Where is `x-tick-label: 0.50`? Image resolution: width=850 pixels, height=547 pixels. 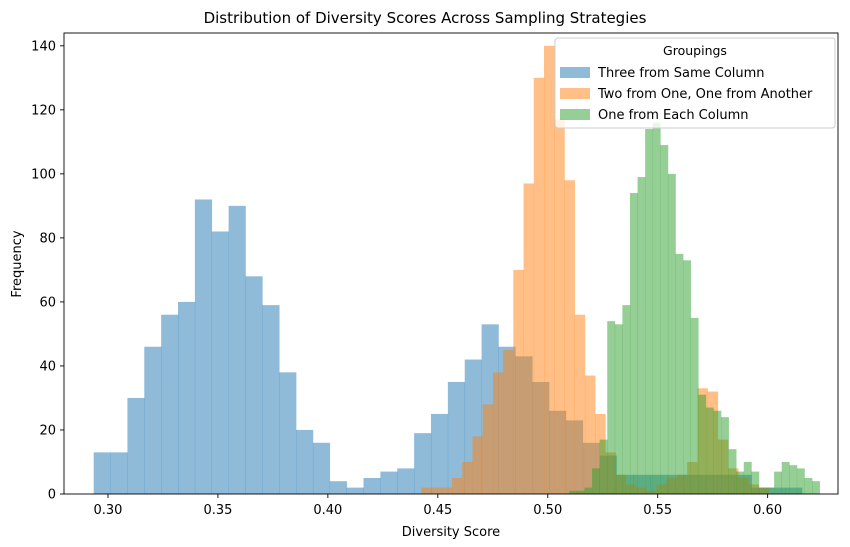
x-tick-label: 0.50 is located at coordinates (547, 510).